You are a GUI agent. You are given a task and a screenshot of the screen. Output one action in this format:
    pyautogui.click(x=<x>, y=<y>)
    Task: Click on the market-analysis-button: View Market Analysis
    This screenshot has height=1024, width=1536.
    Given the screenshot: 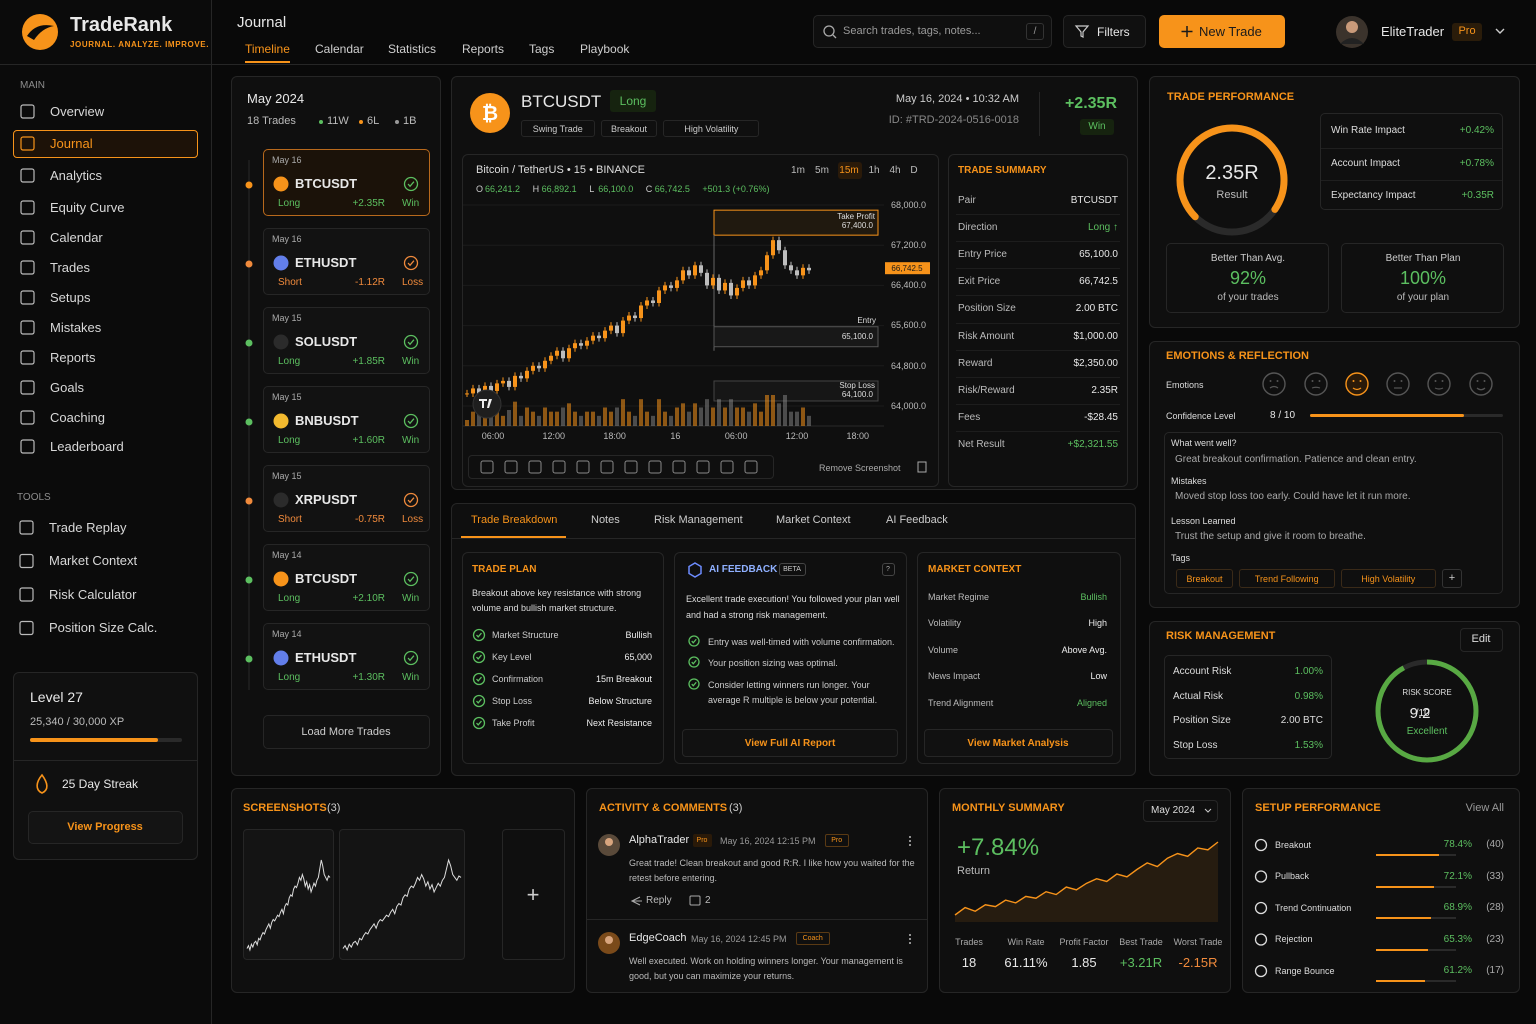 What is the action you would take?
    pyautogui.click(x=1018, y=743)
    